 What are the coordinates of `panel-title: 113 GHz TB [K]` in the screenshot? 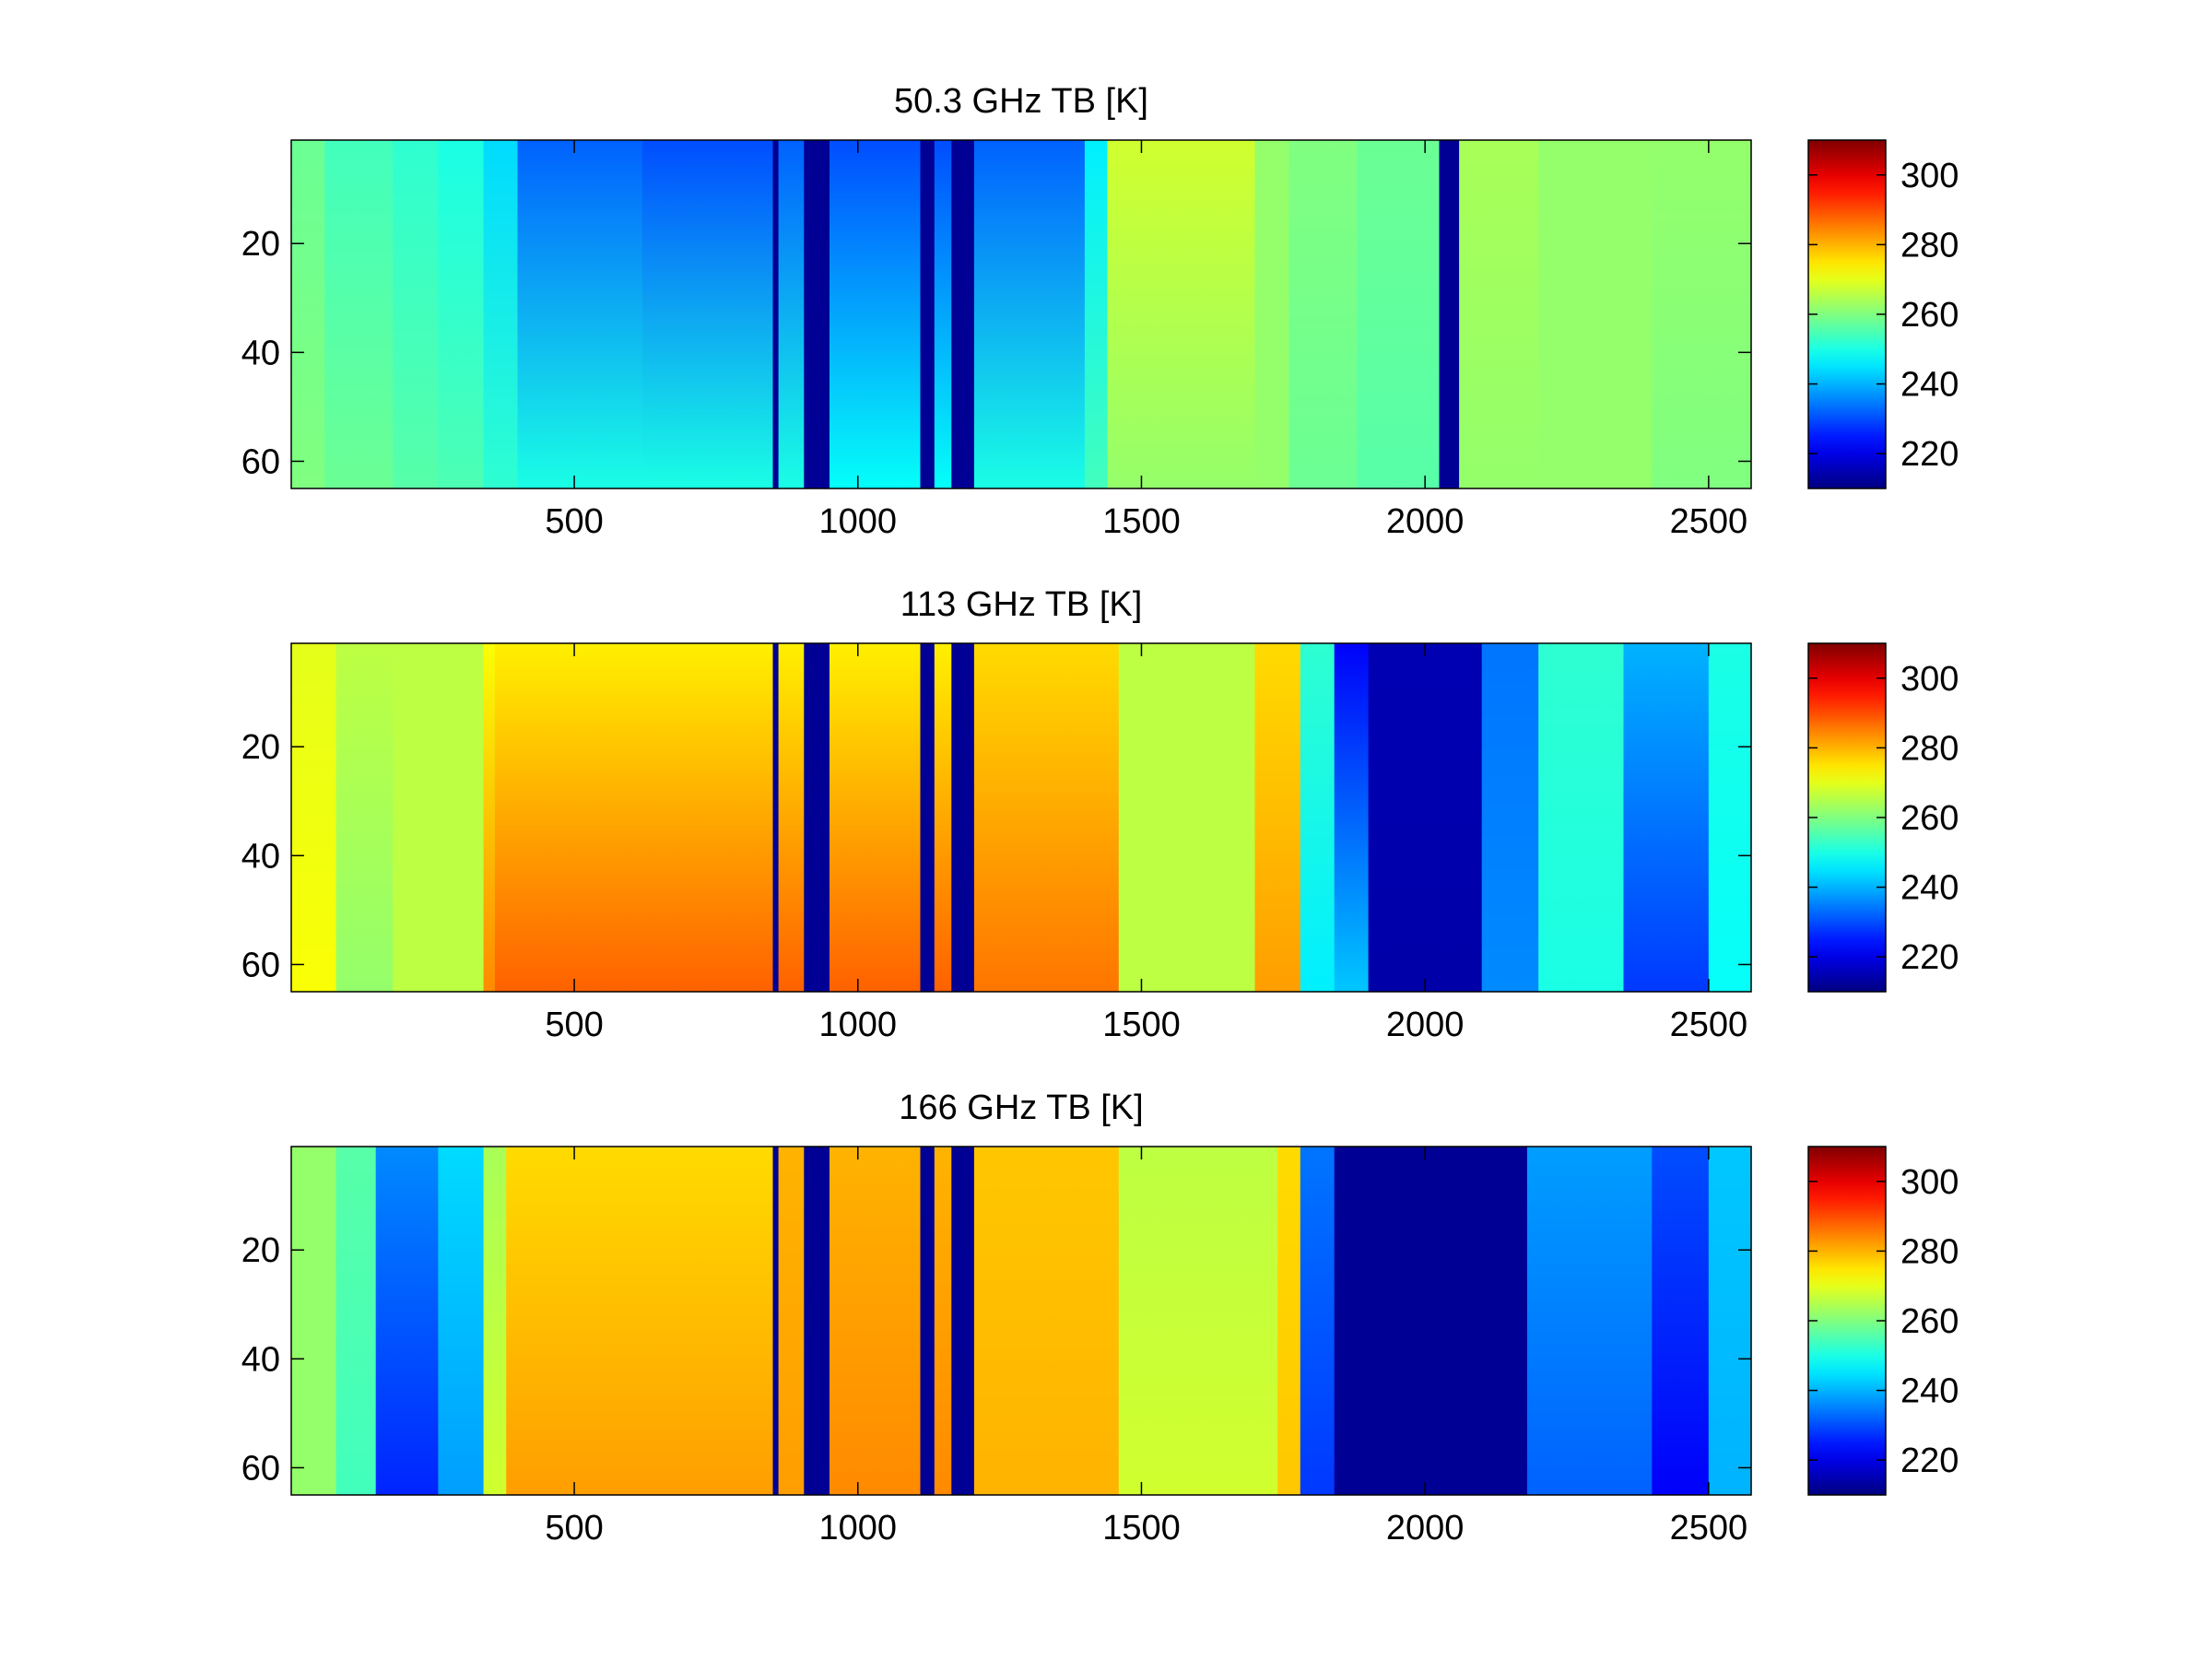 It's located at (1021, 604).